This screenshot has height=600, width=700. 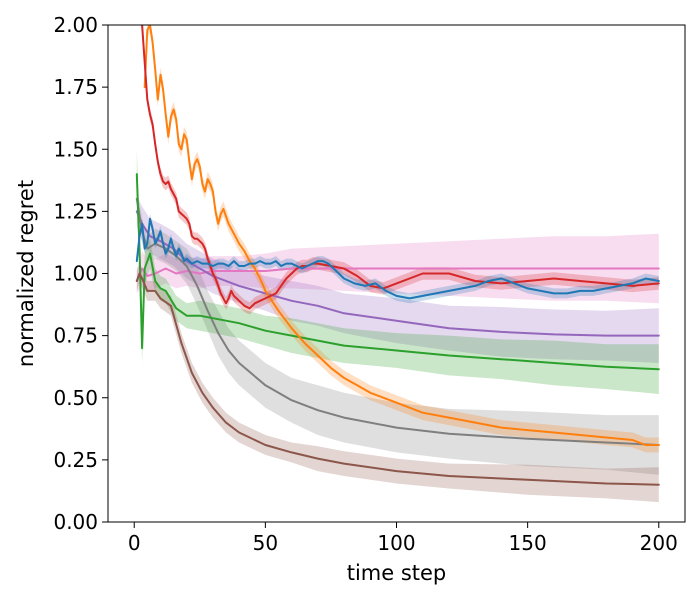 What do you see at coordinates (659, 543) in the screenshot?
I see `x-tick-label: 200` at bounding box center [659, 543].